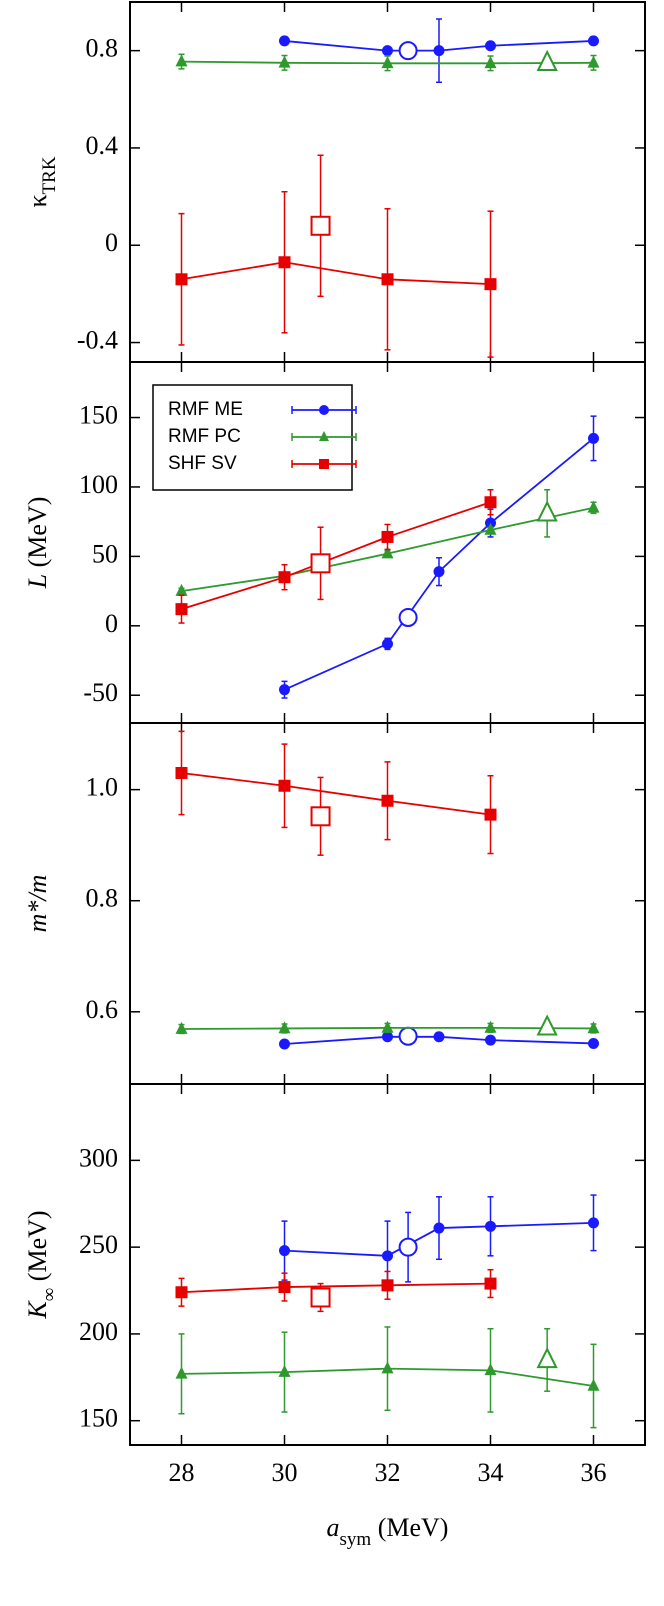 The height and width of the screenshot is (1606, 664). What do you see at coordinates (491, 1472) in the screenshot?
I see `x-tick-label: 34` at bounding box center [491, 1472].